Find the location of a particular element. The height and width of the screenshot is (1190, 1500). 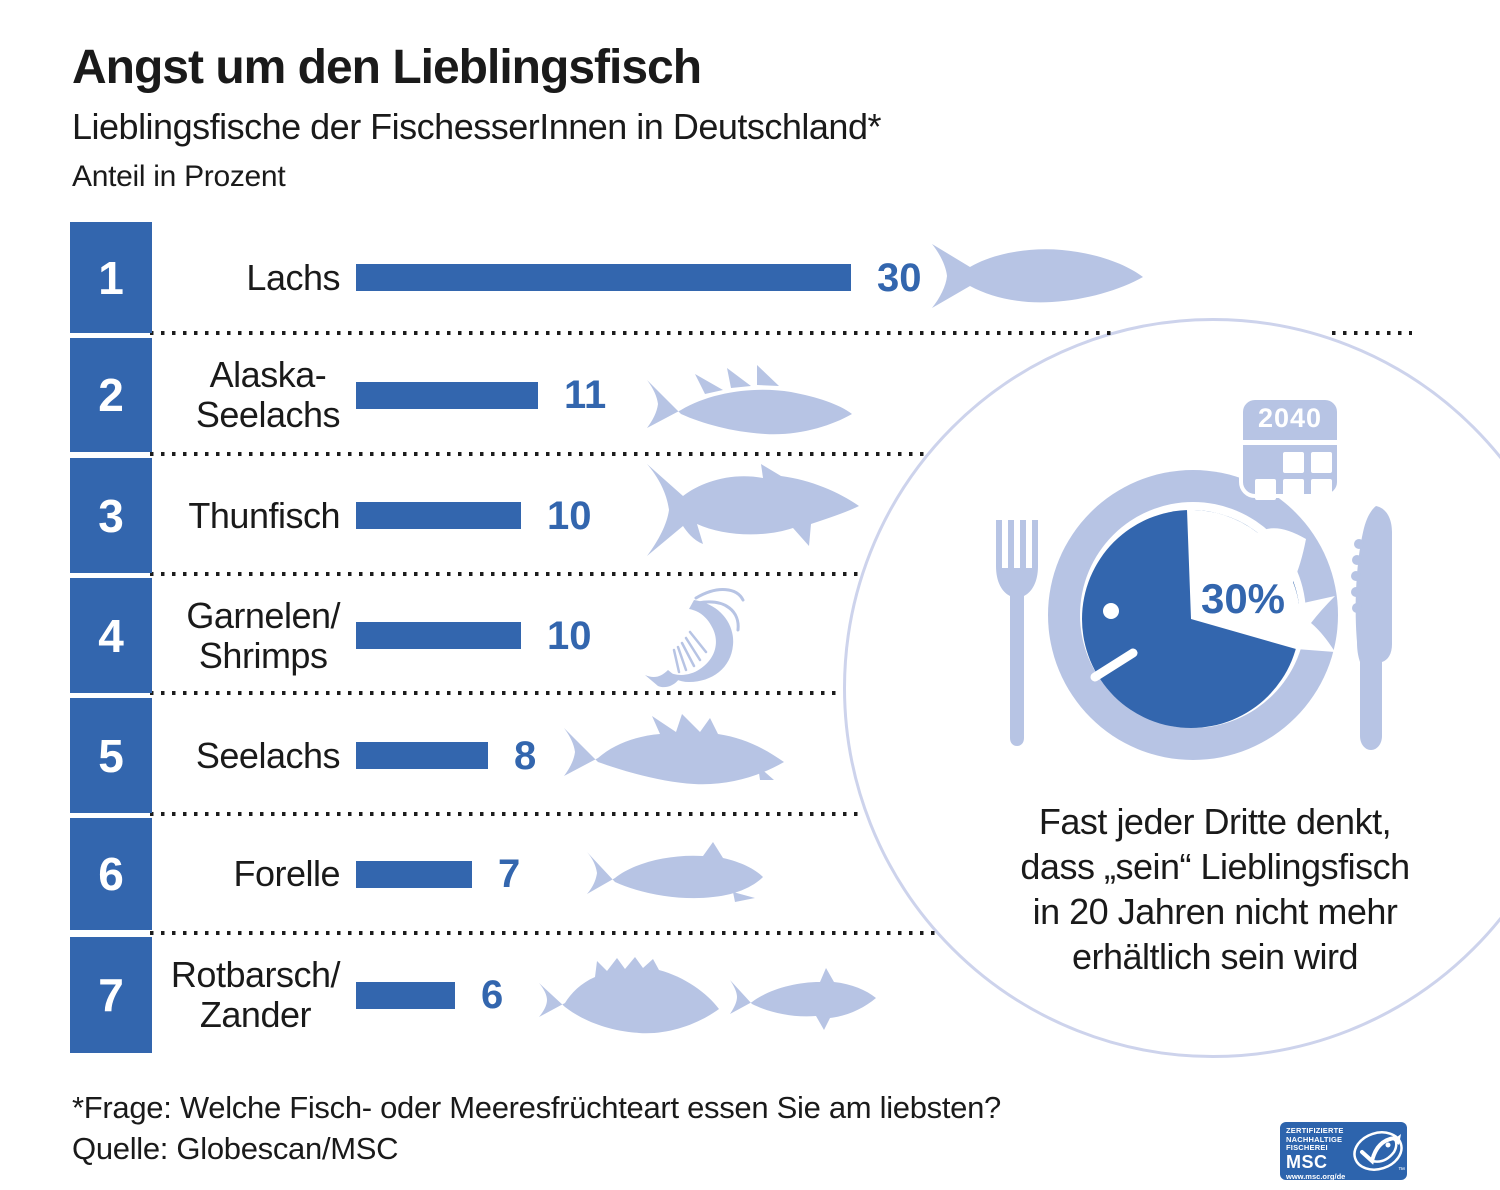

plate-pie-icon: 30% is located at coordinates (1193, 615).